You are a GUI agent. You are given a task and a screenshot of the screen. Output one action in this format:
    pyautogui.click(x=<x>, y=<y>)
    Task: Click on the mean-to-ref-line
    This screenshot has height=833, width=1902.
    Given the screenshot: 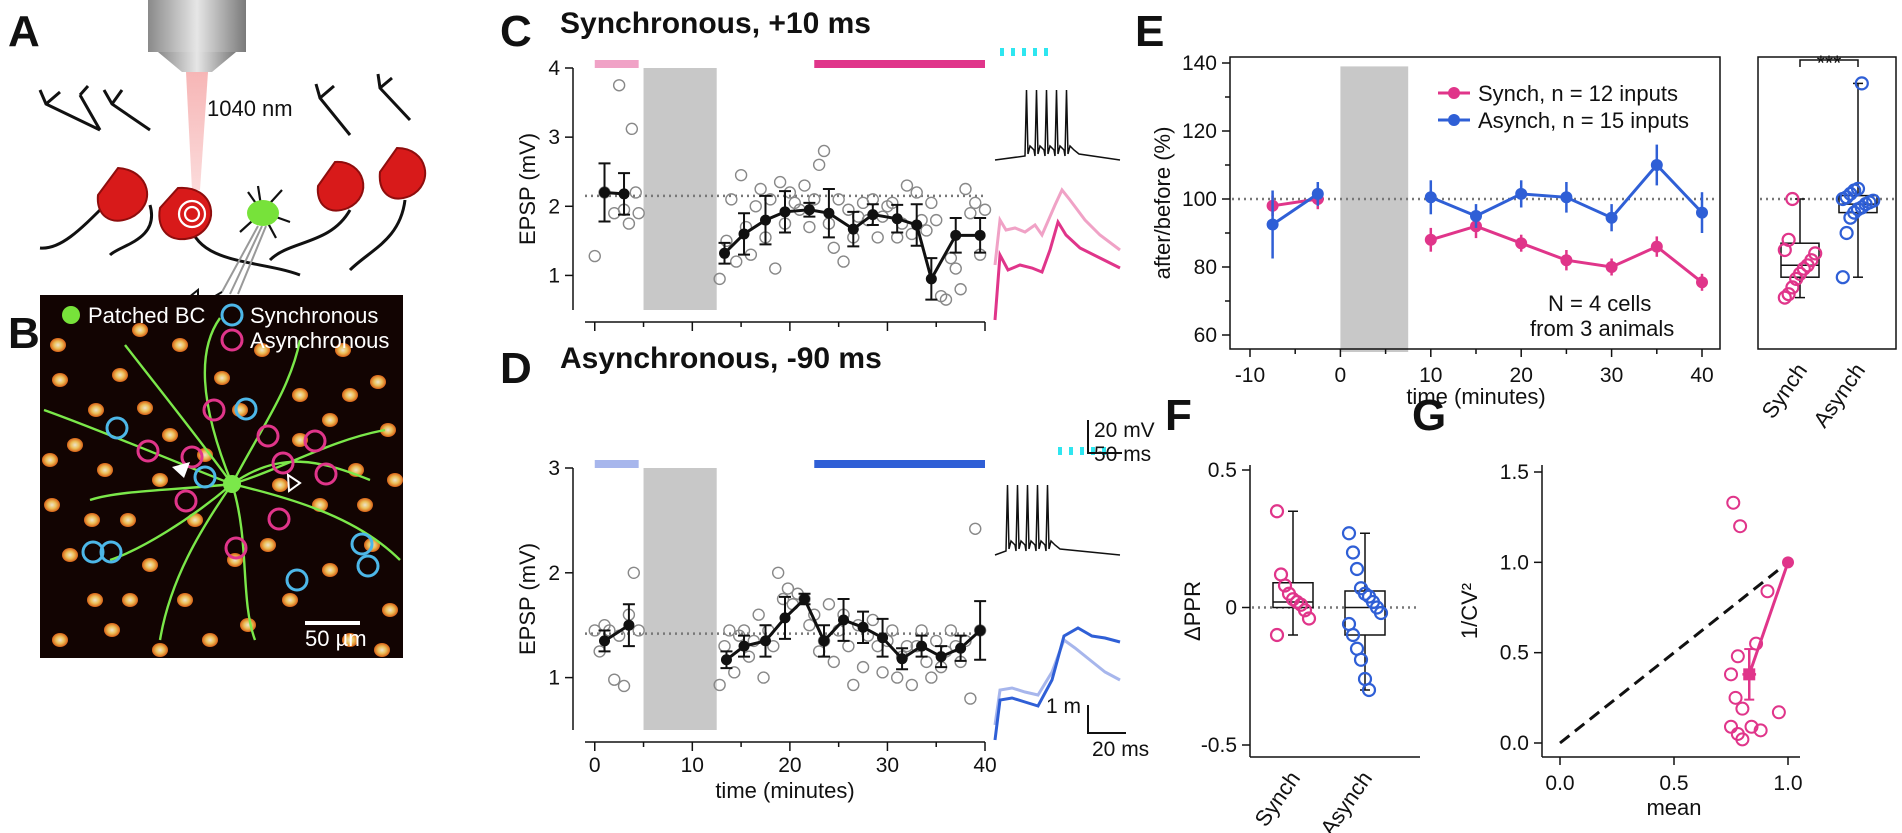 What is the action you would take?
    pyautogui.click(x=1768, y=618)
    